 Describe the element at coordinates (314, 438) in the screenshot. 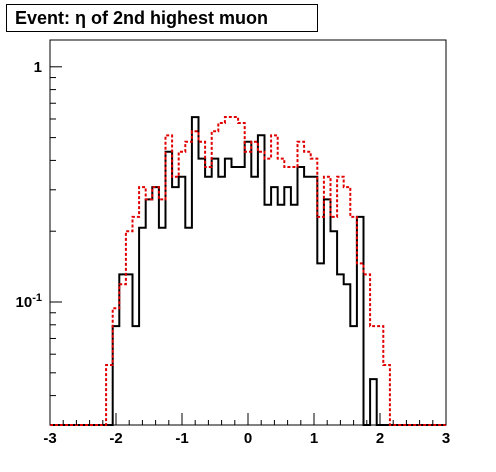

I see `x-tick-label: 1` at that location.